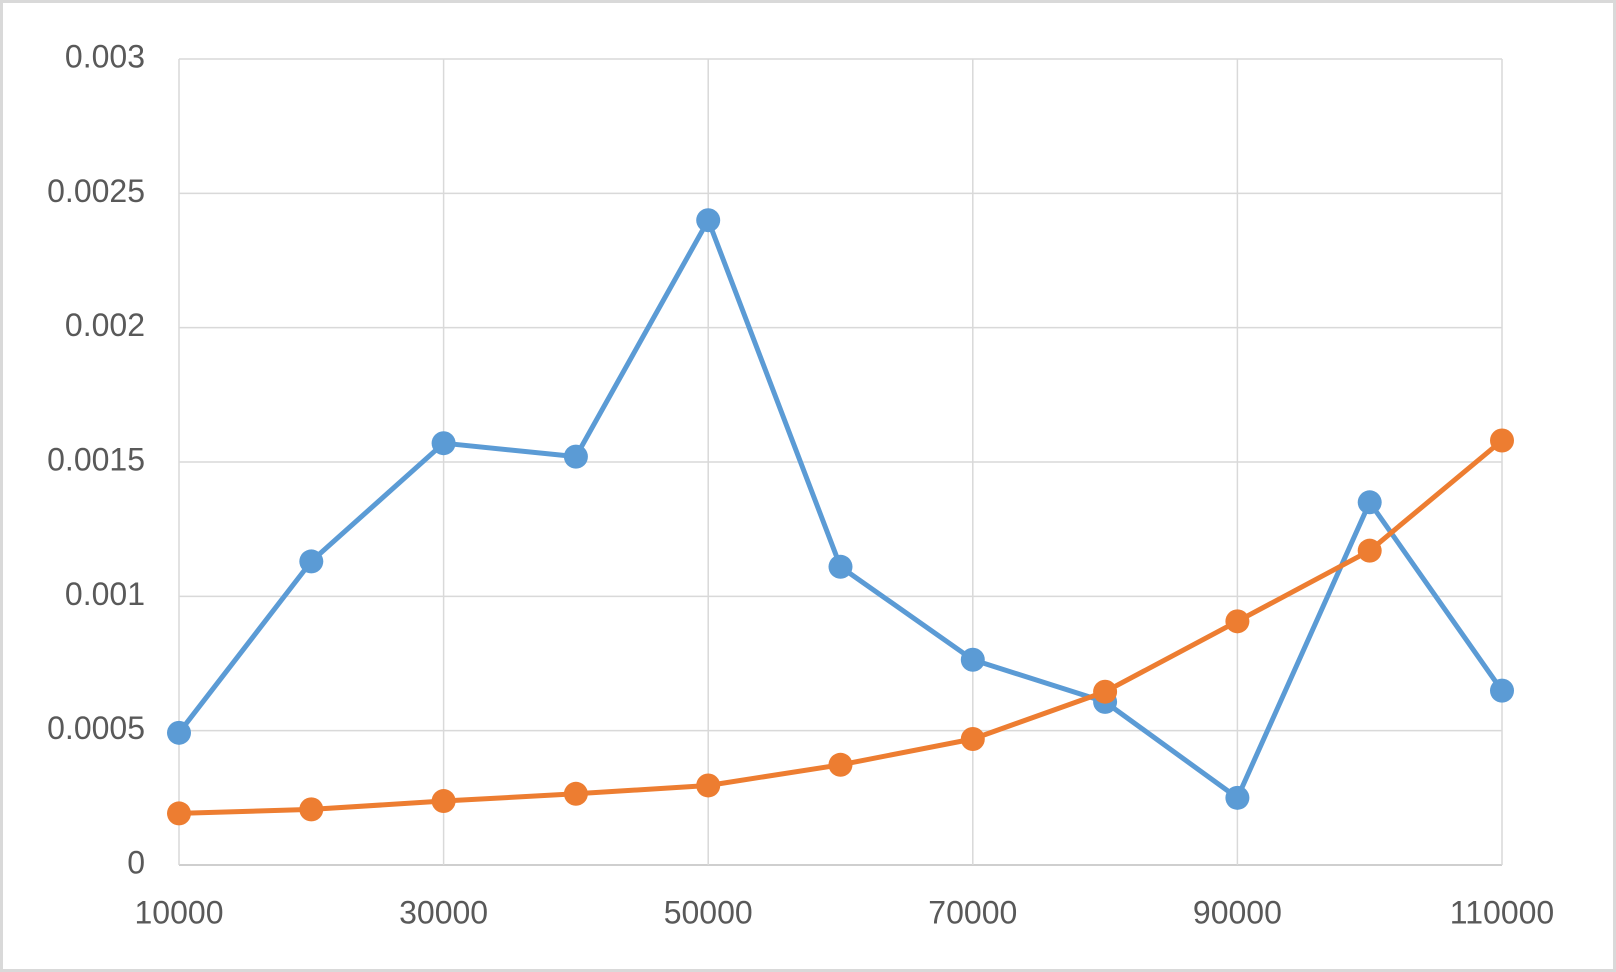  I want to click on y-tick-label: 0.0005, so click(96, 728).